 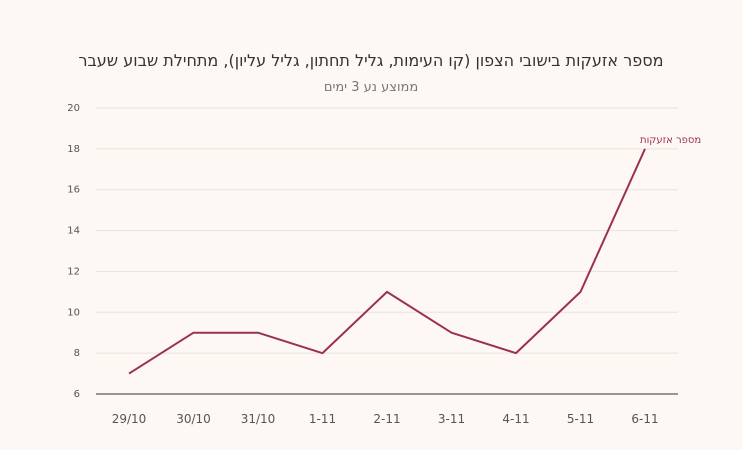 What do you see at coordinates (73, 271) in the screenshot?
I see `y-tick-label: 12` at bounding box center [73, 271].